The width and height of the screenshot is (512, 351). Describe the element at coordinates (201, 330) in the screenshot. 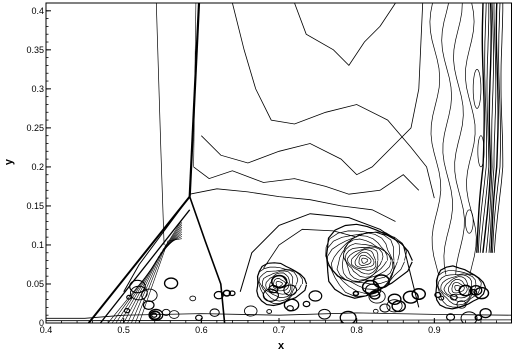

I see `x-tick-label: 0.6` at that location.